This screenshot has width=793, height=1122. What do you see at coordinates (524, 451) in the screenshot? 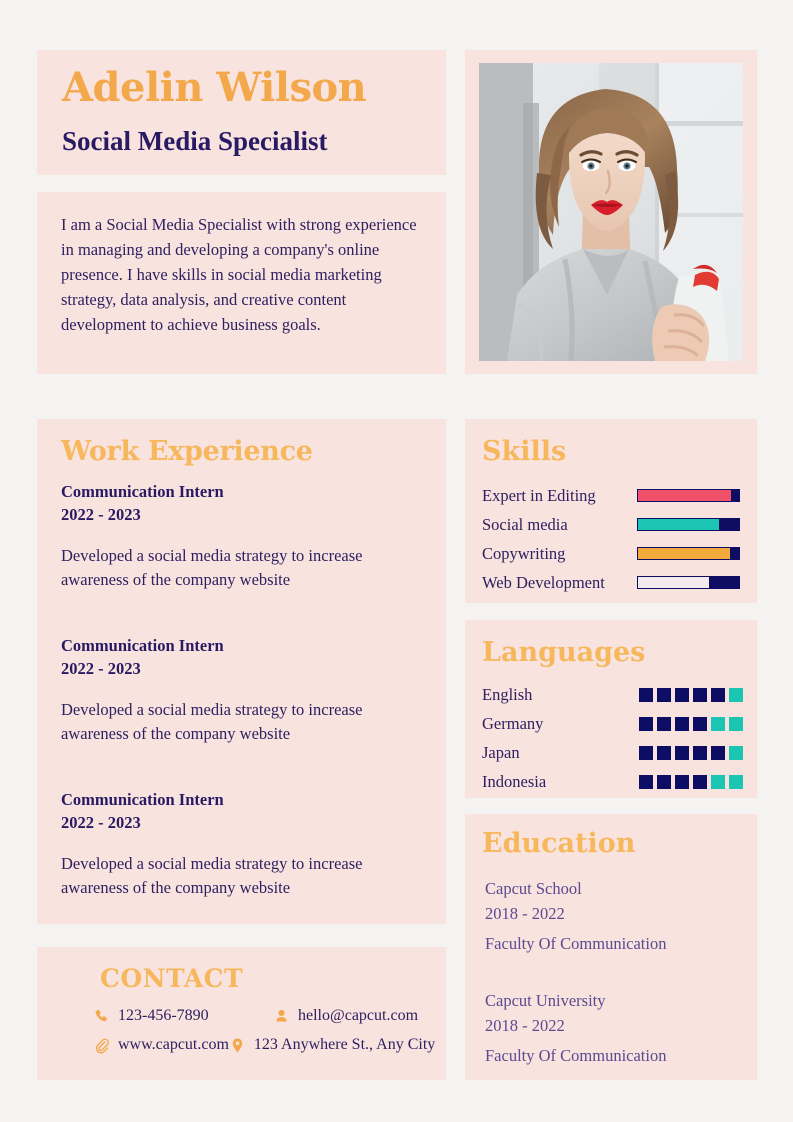
I see `skills-title: Skills` at bounding box center [524, 451].